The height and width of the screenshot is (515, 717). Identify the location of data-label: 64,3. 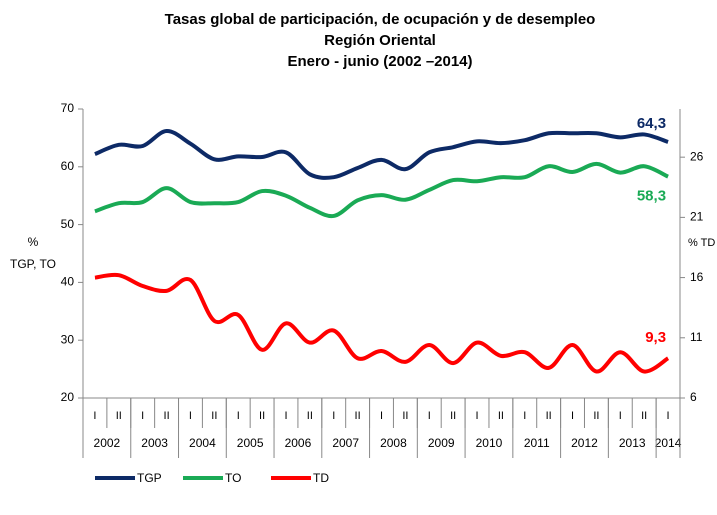
(651, 123).